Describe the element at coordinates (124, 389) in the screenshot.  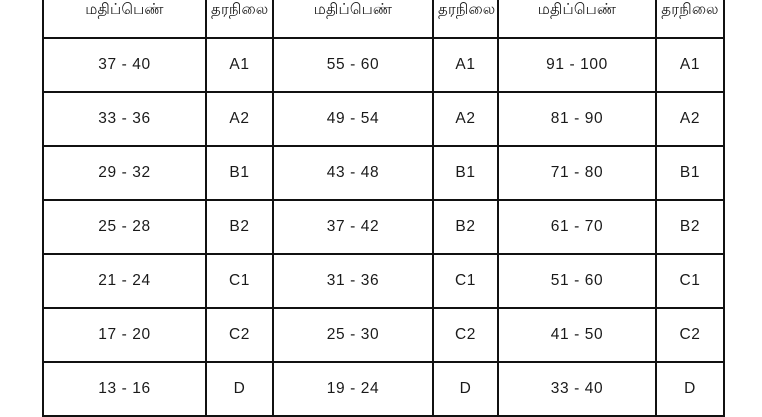
I see `cell-marks-40: 13 - 16` at that location.